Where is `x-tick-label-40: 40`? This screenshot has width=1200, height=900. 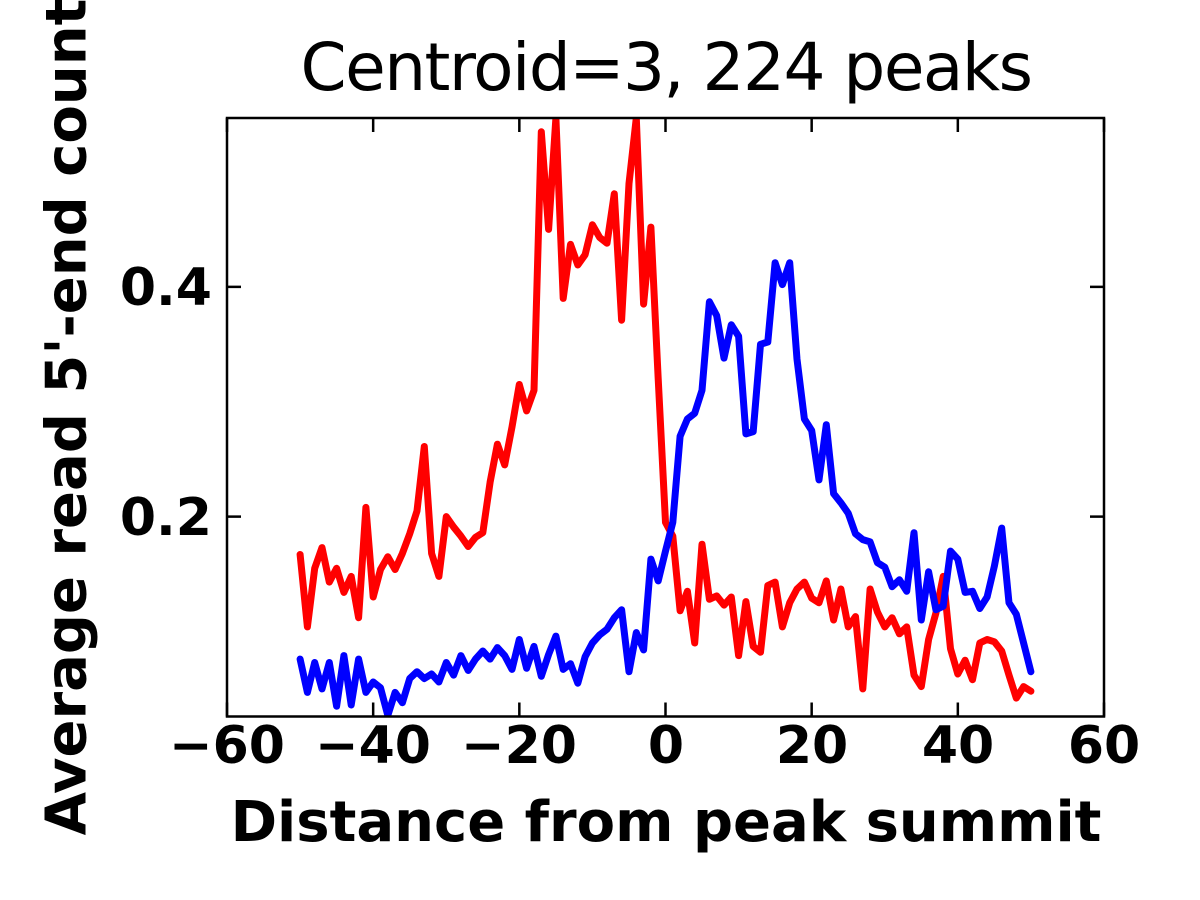 x-tick-label-40: 40 is located at coordinates (958, 746).